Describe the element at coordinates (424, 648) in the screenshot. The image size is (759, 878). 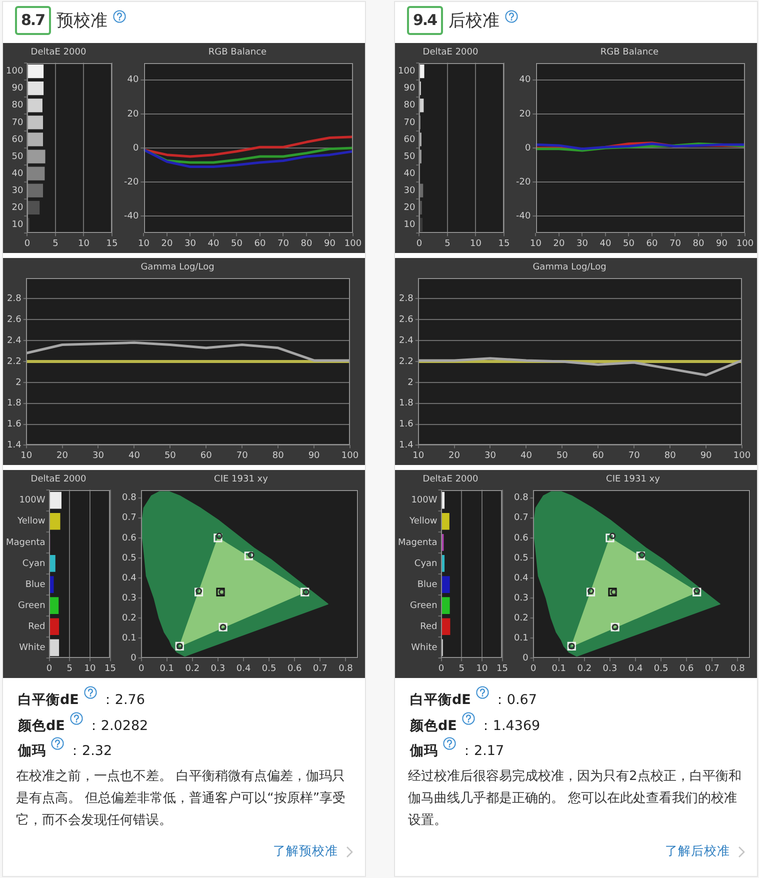
I see `y-tick-label: White` at that location.